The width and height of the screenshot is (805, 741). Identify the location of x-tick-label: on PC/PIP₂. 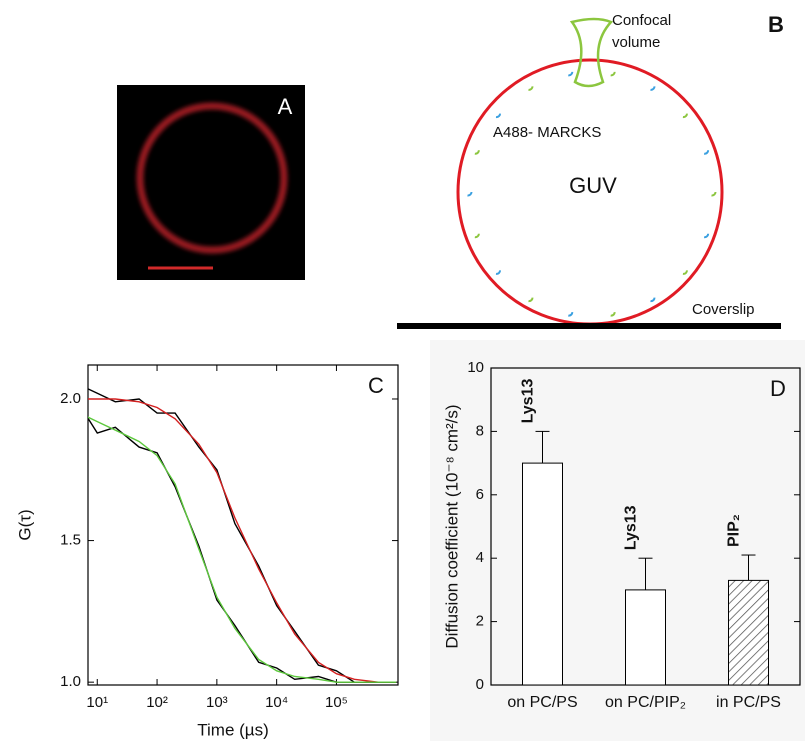
(645, 702).